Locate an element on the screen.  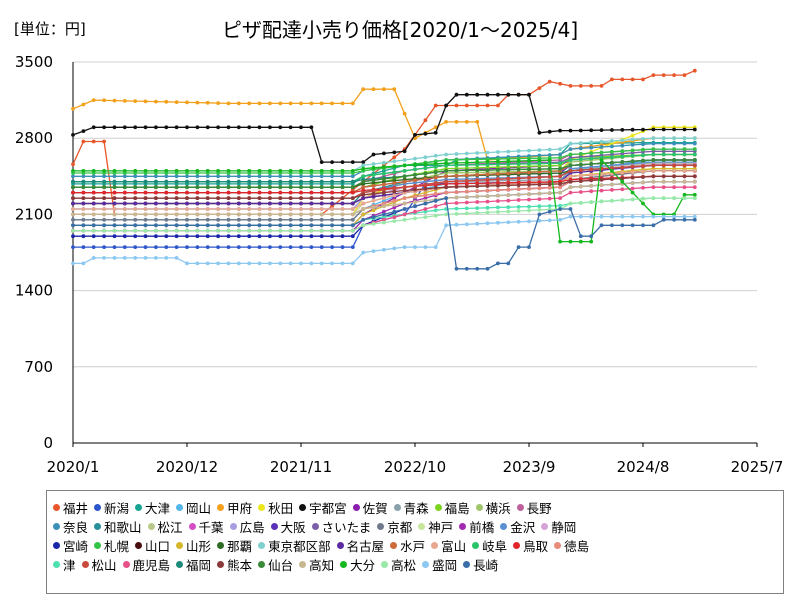
legend-label: 静岡 is located at coordinates (564, 527).